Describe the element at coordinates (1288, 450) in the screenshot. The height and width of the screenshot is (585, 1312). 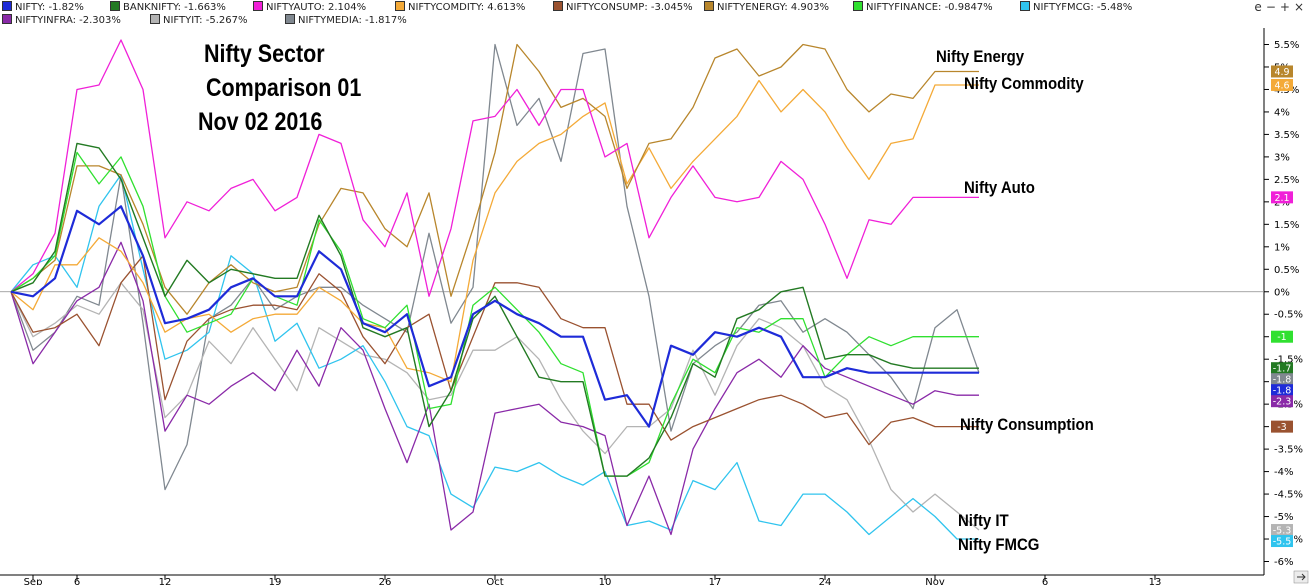
I see `y-tick-label: -3.5%` at that location.